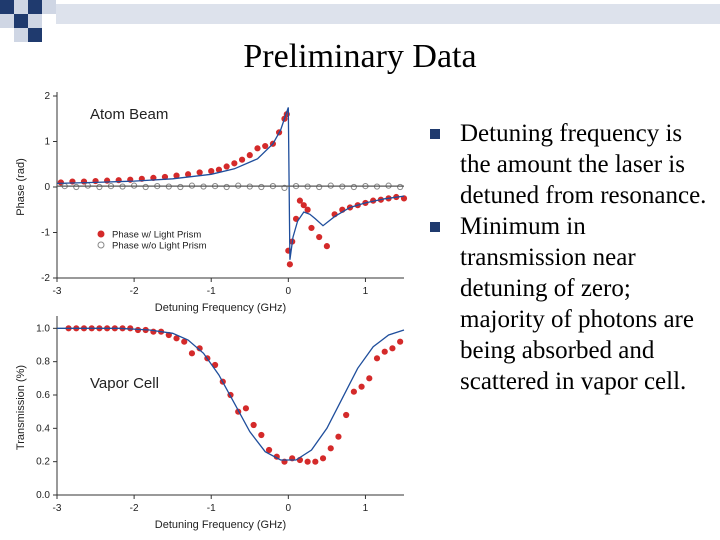  I want to click on y-tick-label: 1.0, so click(43, 328).